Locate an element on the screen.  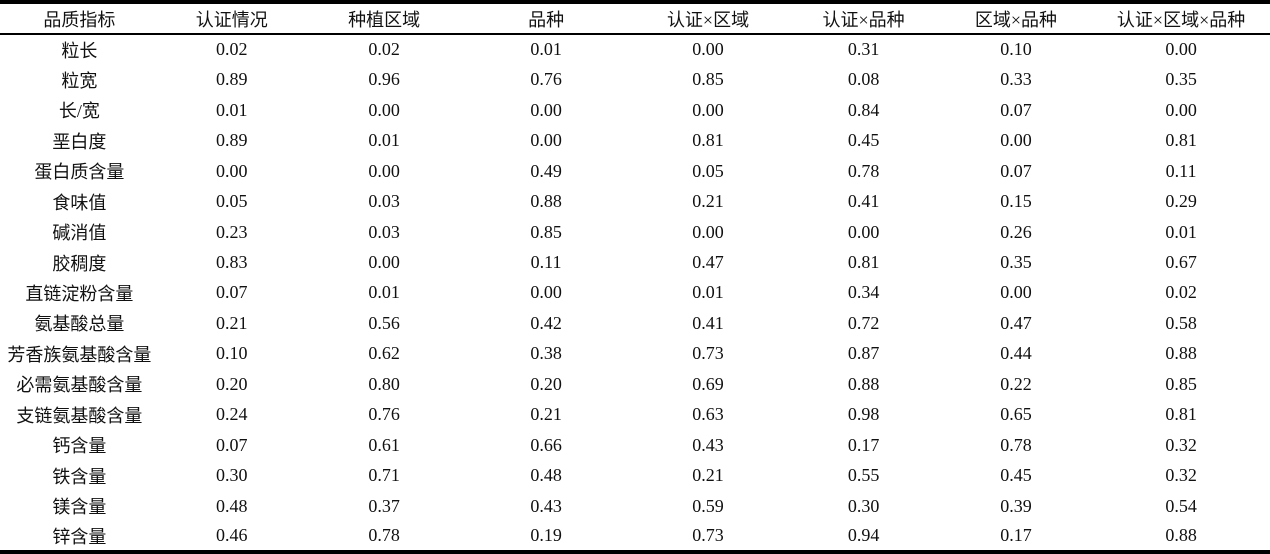
row-label: 食味值 is located at coordinates (79, 202).